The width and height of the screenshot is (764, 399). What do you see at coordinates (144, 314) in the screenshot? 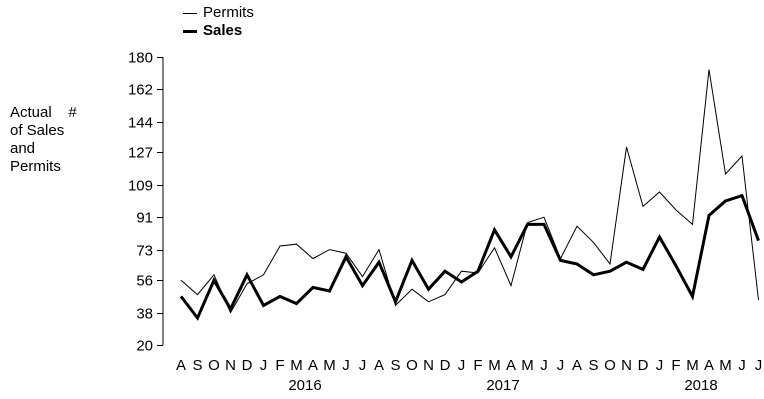
I see `y-tick-label: 38` at bounding box center [144, 314].